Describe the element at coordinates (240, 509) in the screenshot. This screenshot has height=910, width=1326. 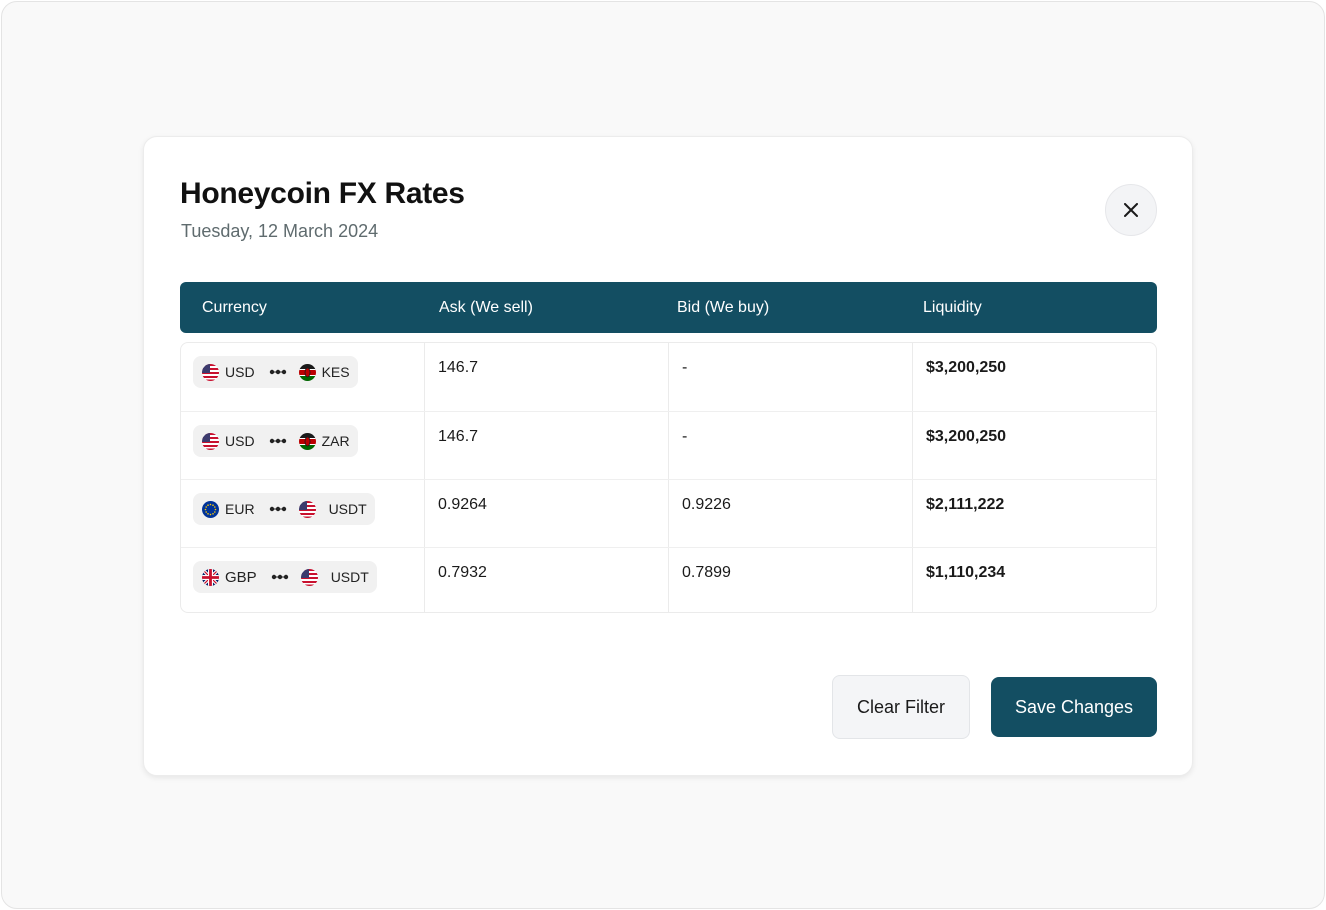
I see `from-currency: EUR` at that location.